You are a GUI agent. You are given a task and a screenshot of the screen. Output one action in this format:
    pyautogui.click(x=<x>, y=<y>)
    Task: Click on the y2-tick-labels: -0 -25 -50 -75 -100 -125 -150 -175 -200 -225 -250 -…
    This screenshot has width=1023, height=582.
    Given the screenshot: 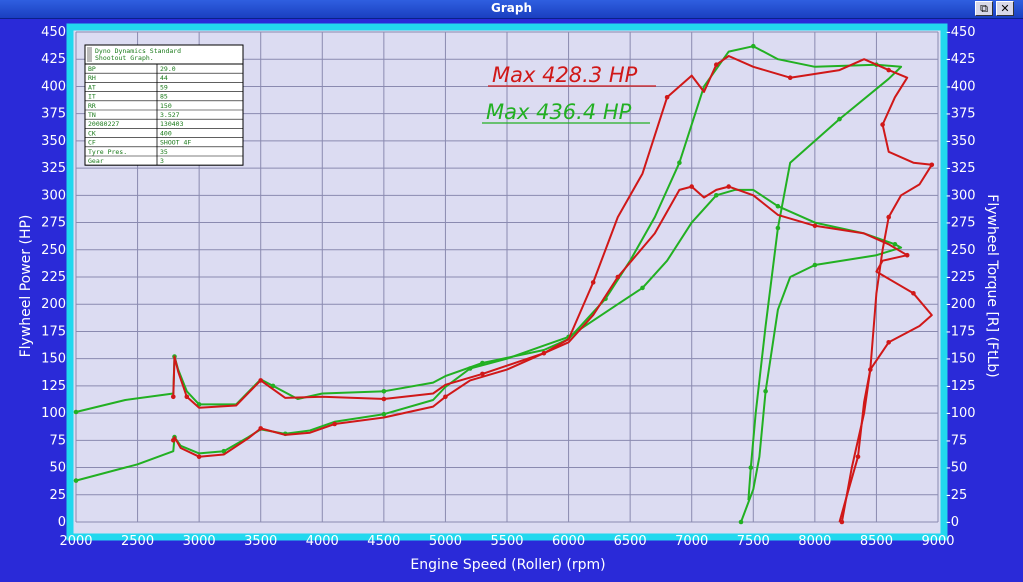 What is the action you would take?
    pyautogui.click(x=961, y=277)
    